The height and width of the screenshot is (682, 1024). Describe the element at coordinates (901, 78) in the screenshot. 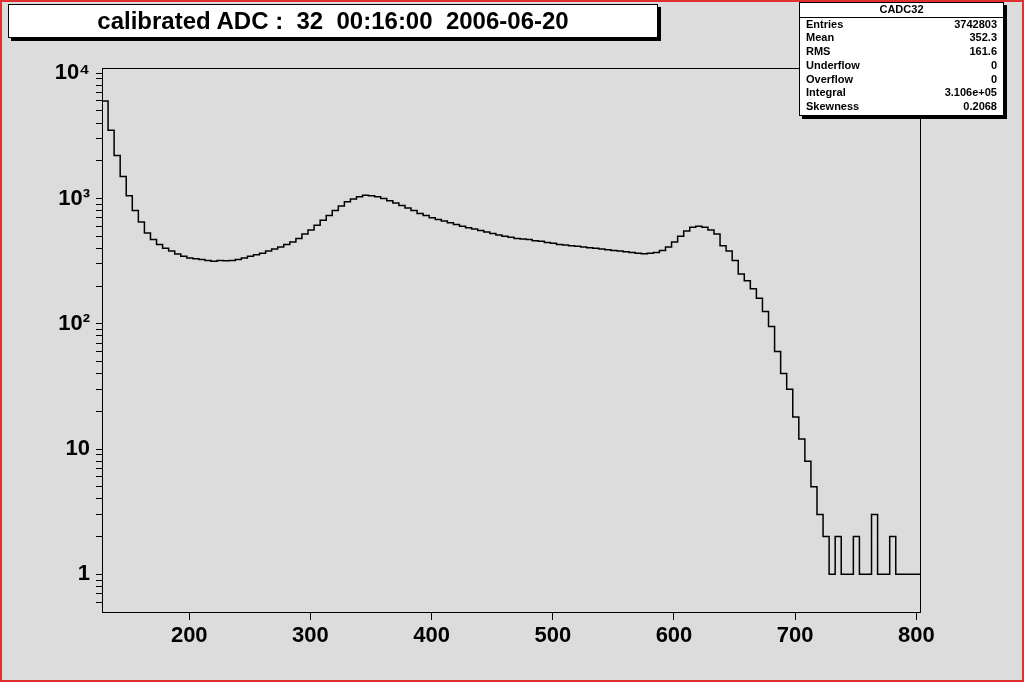

I see `text: Overflow 0` at that location.